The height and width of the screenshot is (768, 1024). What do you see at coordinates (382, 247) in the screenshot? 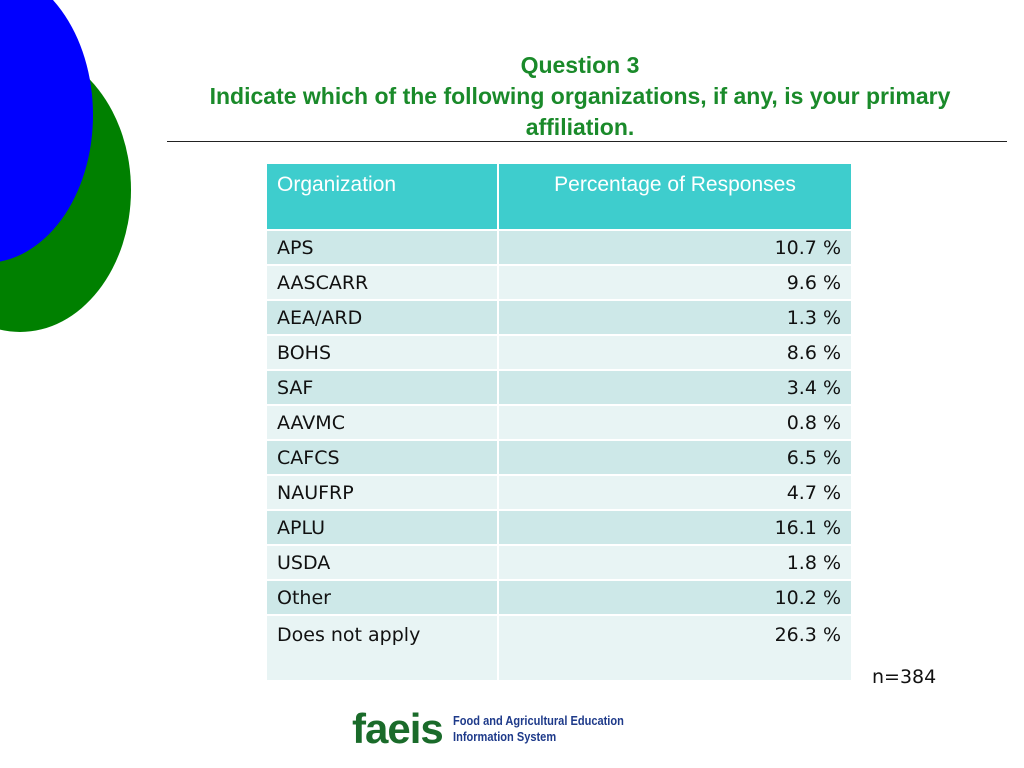
I see `organization-cell: APS` at bounding box center [382, 247].